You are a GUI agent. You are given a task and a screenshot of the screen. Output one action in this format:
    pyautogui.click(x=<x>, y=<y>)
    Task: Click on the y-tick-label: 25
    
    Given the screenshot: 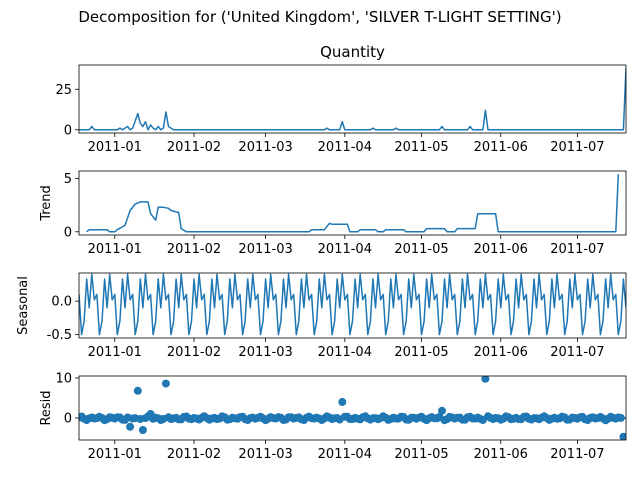 What is the action you would take?
    pyautogui.click(x=63, y=90)
    